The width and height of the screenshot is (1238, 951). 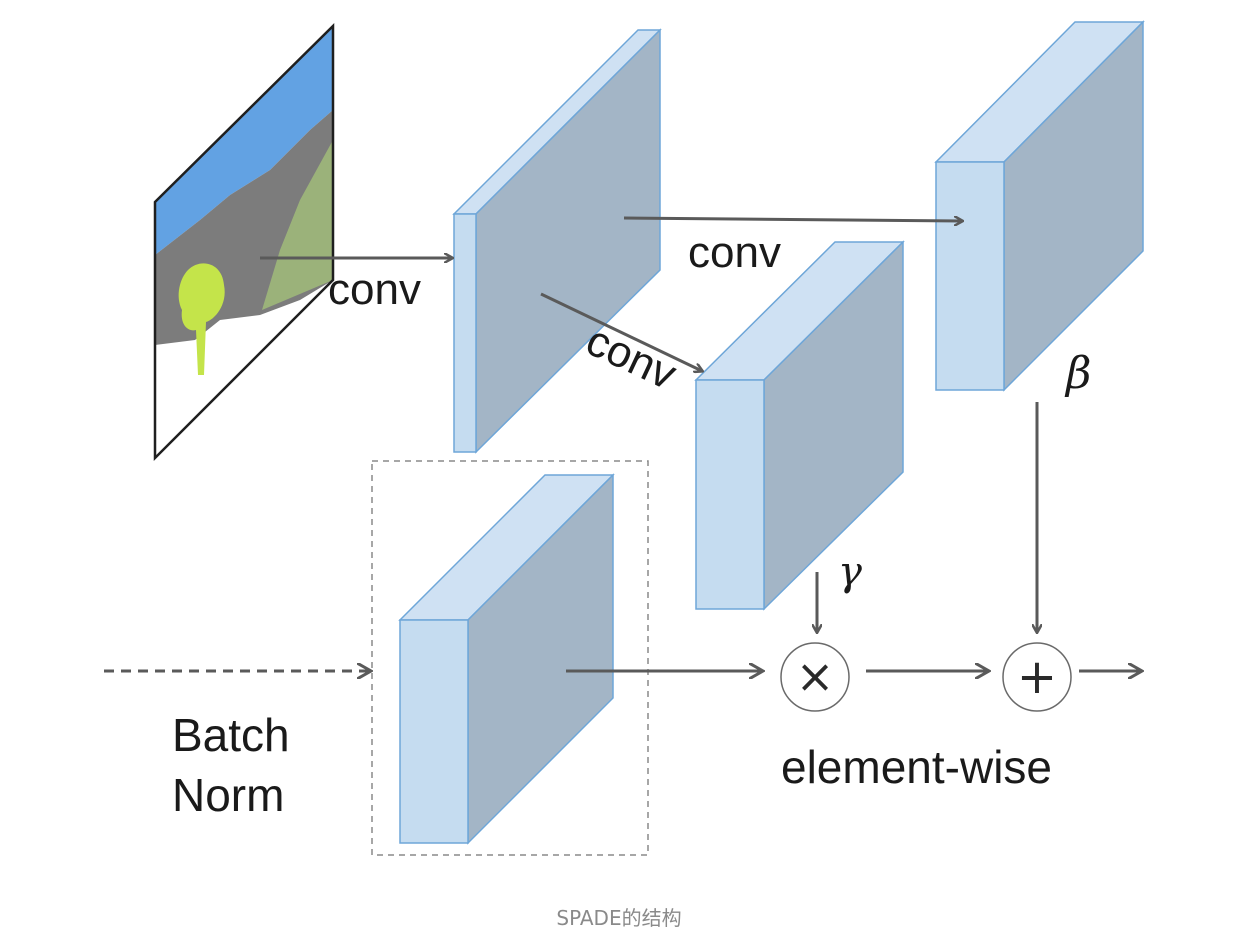 I want to click on conv-label-gamma: conv, so click(x=631, y=358).